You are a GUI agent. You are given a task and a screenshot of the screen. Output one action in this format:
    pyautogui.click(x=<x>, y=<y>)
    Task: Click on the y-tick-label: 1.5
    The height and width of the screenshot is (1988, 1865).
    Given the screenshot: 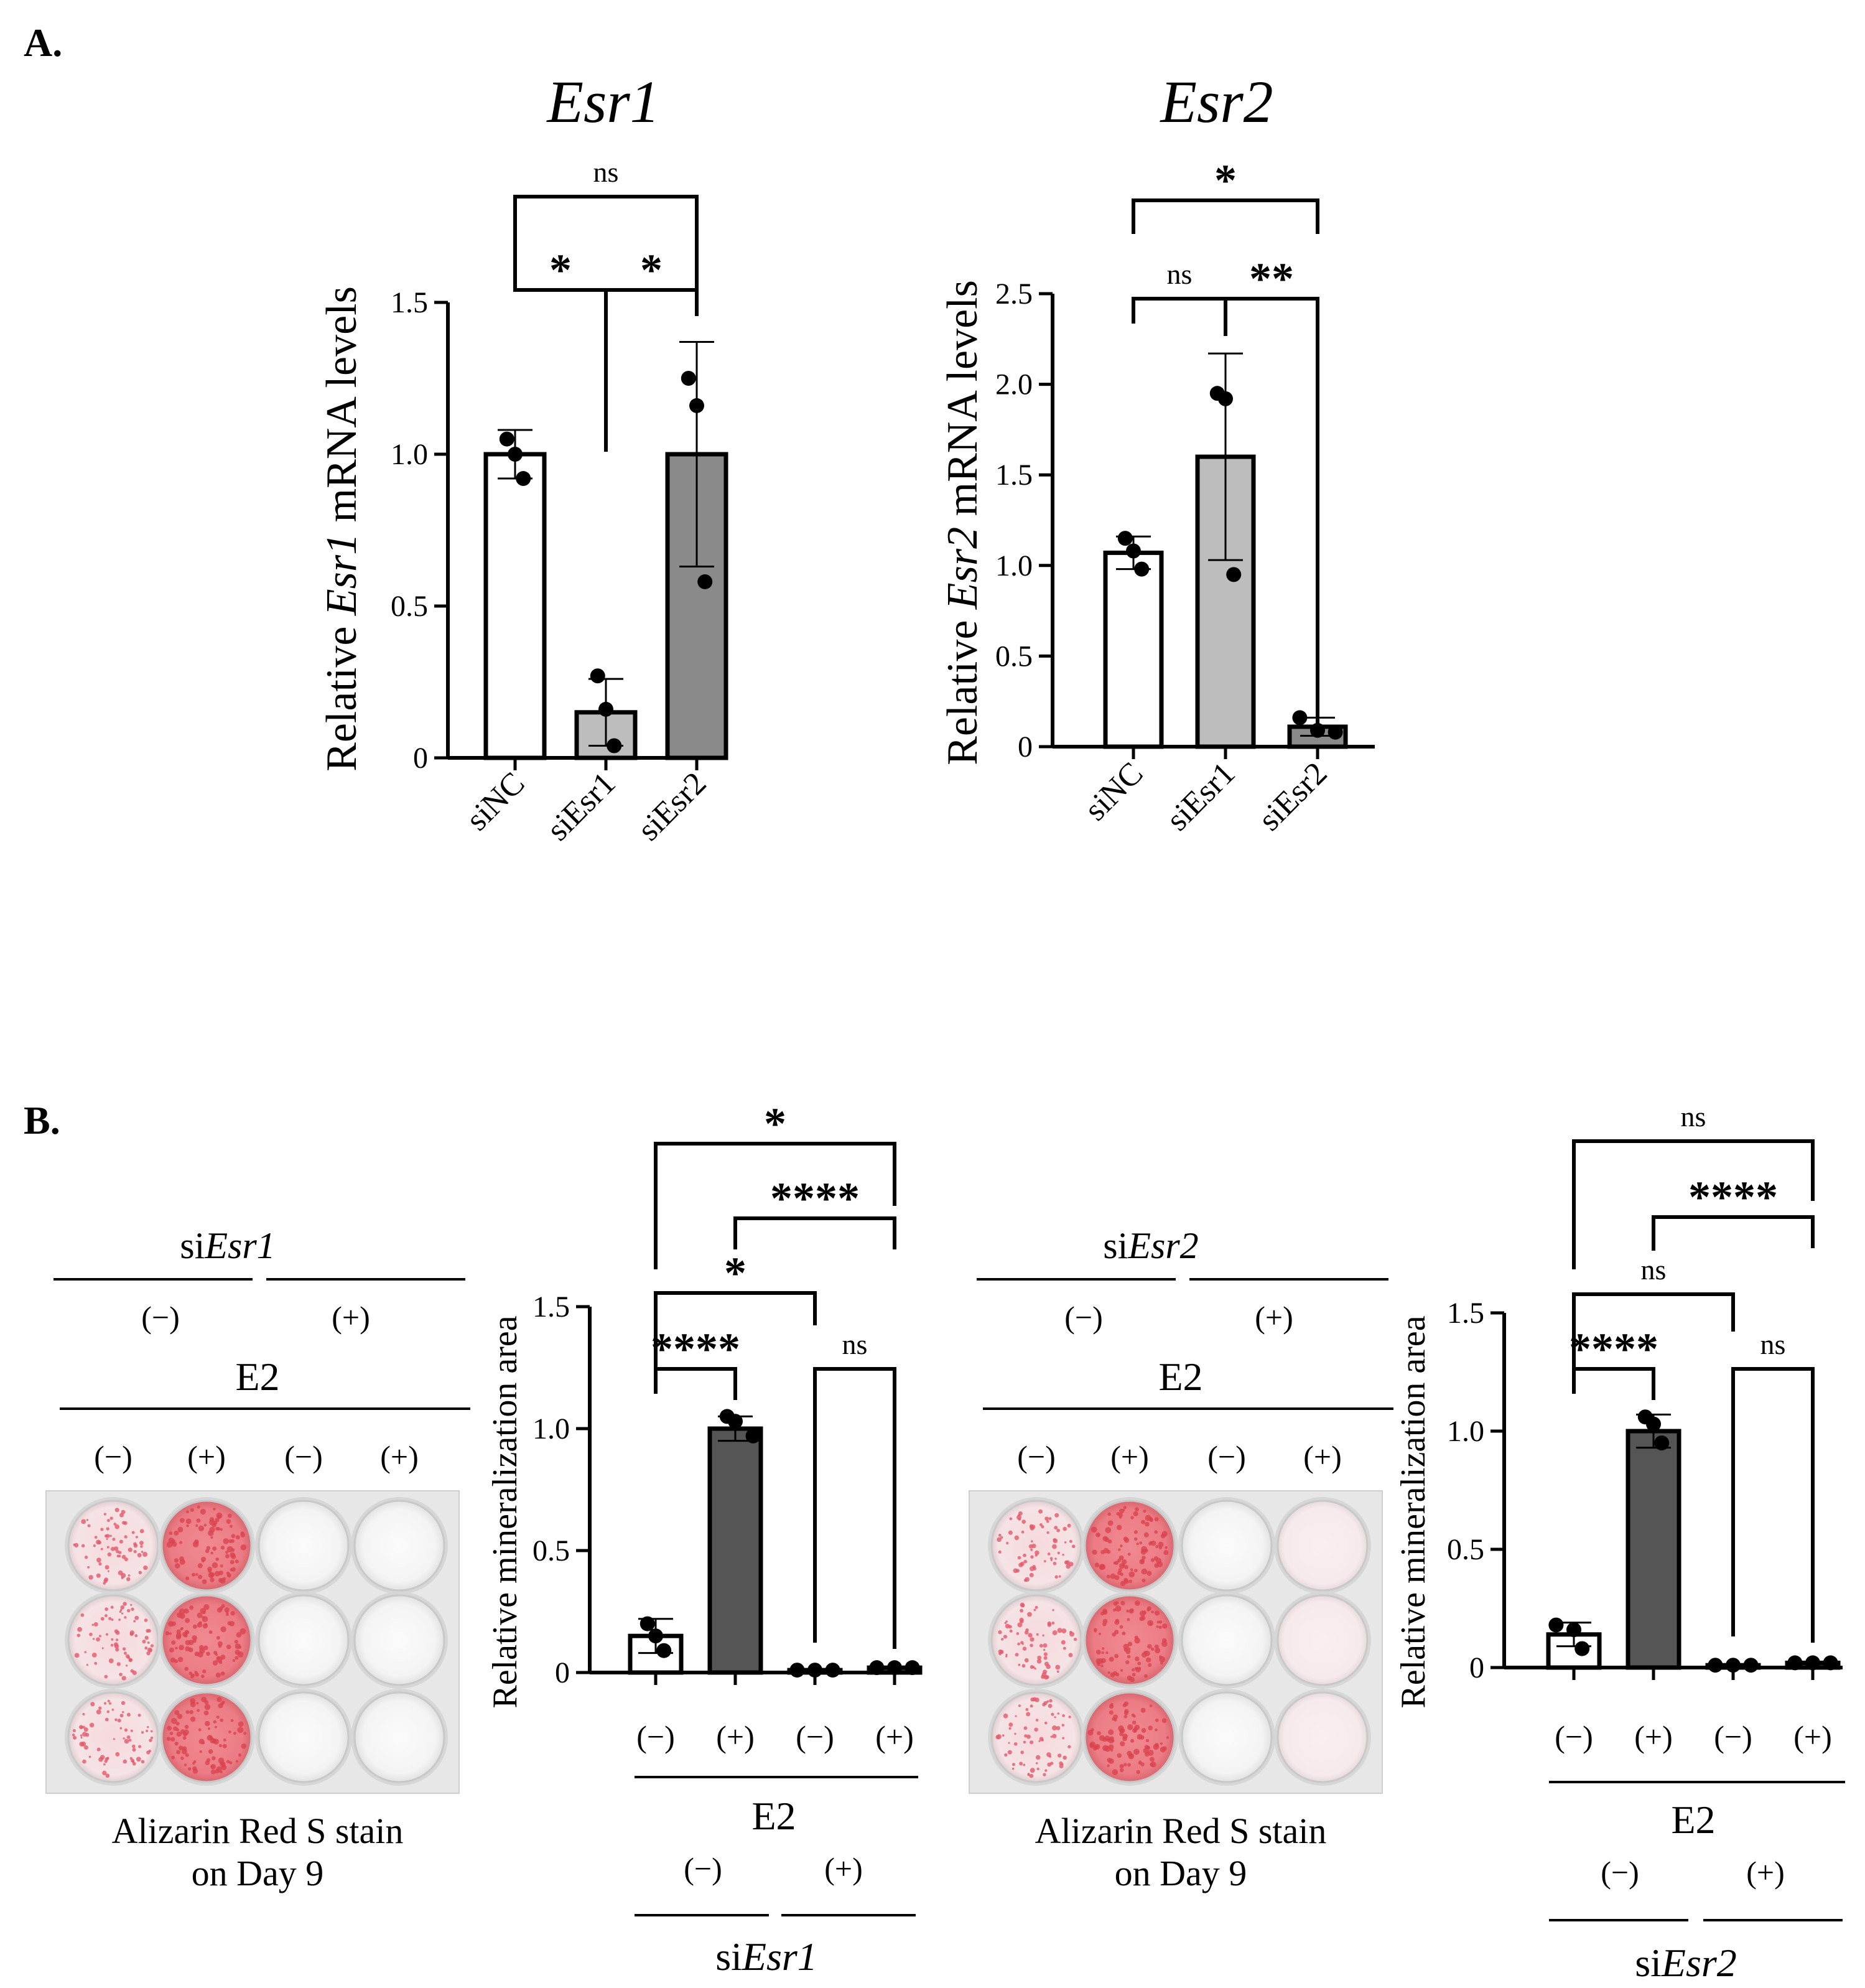 What is the action you would take?
    pyautogui.click(x=551, y=1307)
    